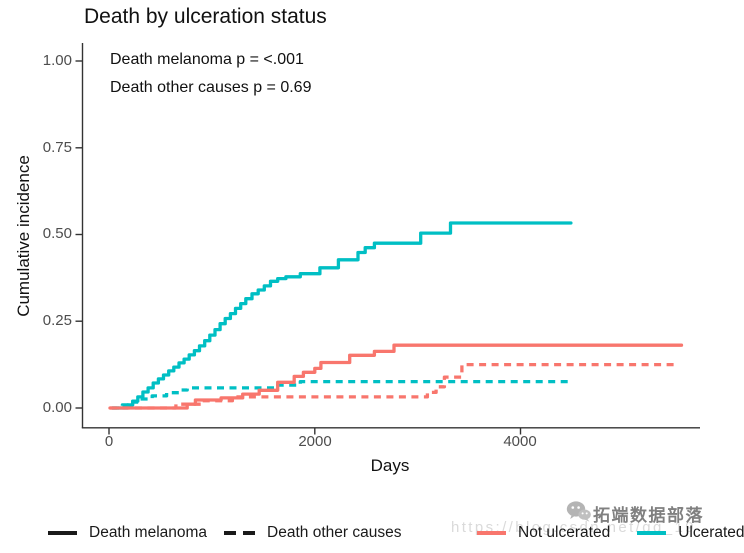 This screenshot has width=744, height=553. What do you see at coordinates (711, 532) in the screenshot?
I see `legend-label-ulcerated: Ulcerated` at bounding box center [711, 532].